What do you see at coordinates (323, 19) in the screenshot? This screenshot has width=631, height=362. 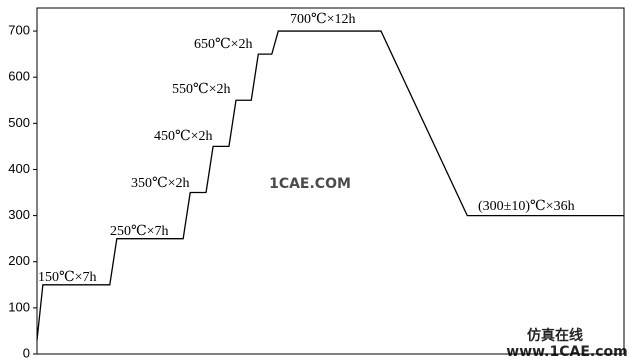 I see `annotation: 700℃×12h` at bounding box center [323, 19].